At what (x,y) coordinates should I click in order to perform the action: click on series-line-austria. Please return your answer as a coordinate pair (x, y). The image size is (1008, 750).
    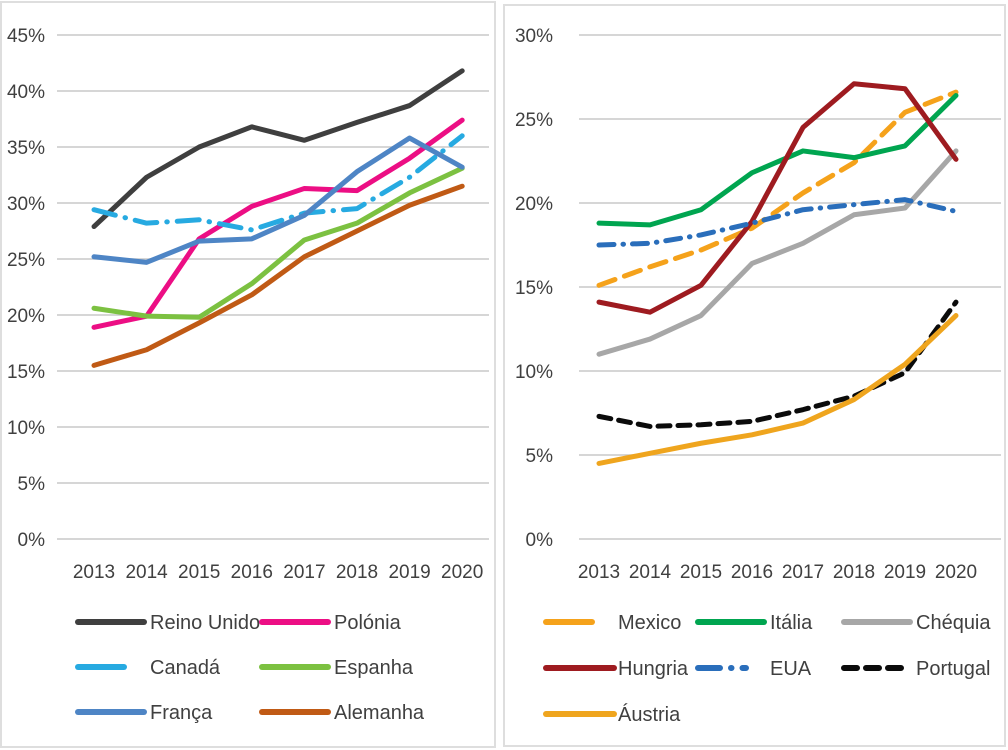
    Looking at the image, I should click on (777, 389).